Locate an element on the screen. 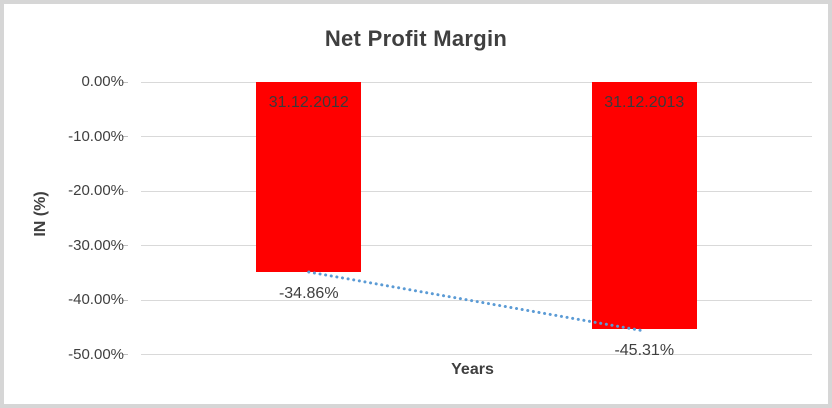  bar-category-label: 31.12.2012 is located at coordinates (308, 102).